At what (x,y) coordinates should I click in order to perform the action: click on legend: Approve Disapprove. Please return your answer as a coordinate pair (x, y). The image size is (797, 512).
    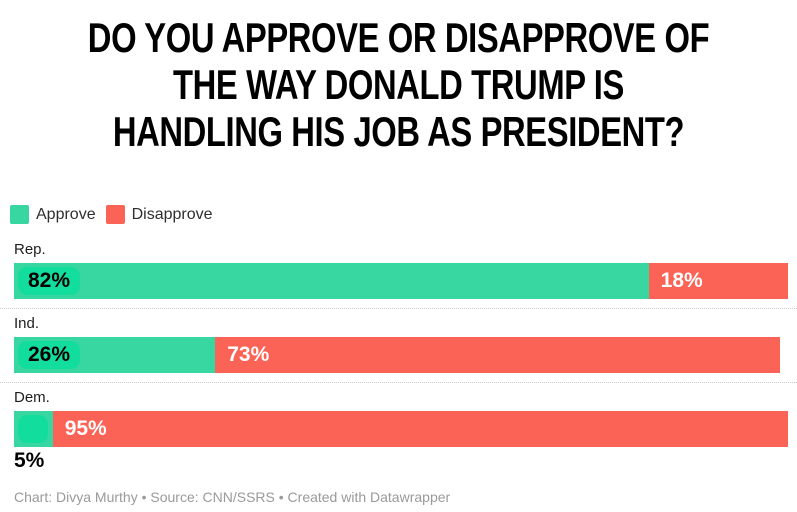
    Looking at the image, I should click on (403, 214).